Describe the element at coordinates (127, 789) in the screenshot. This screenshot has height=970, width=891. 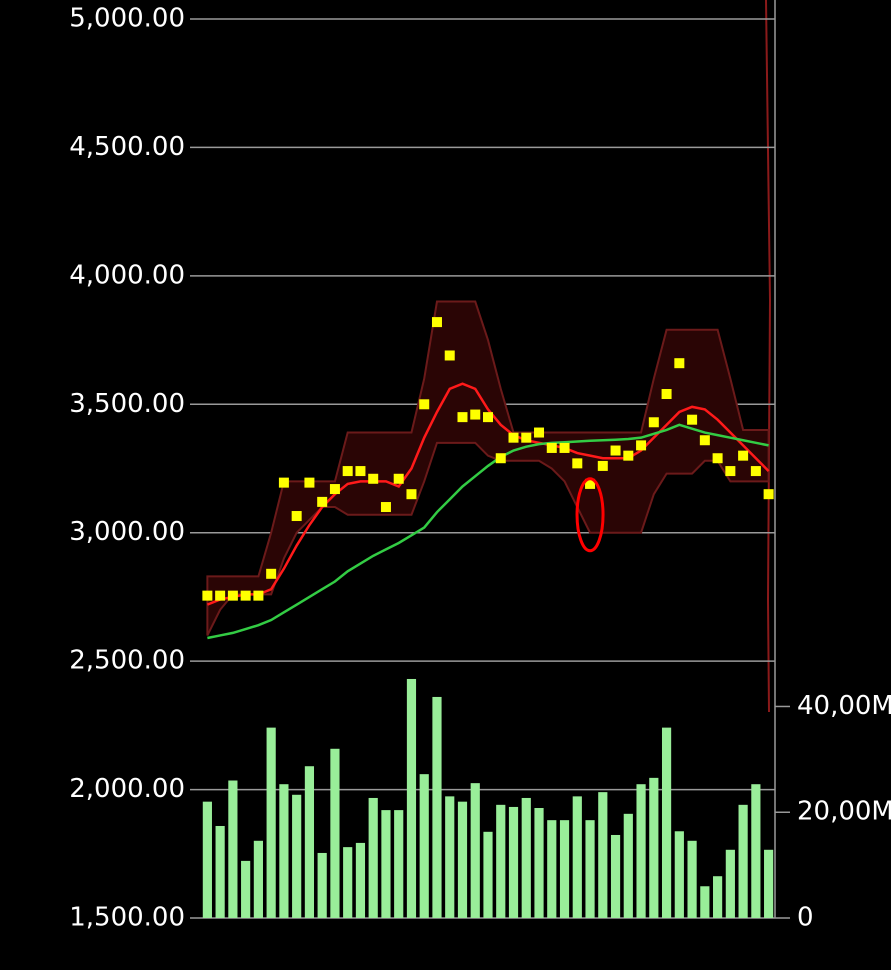
I see `y-tick-label: 2,000.00` at that location.